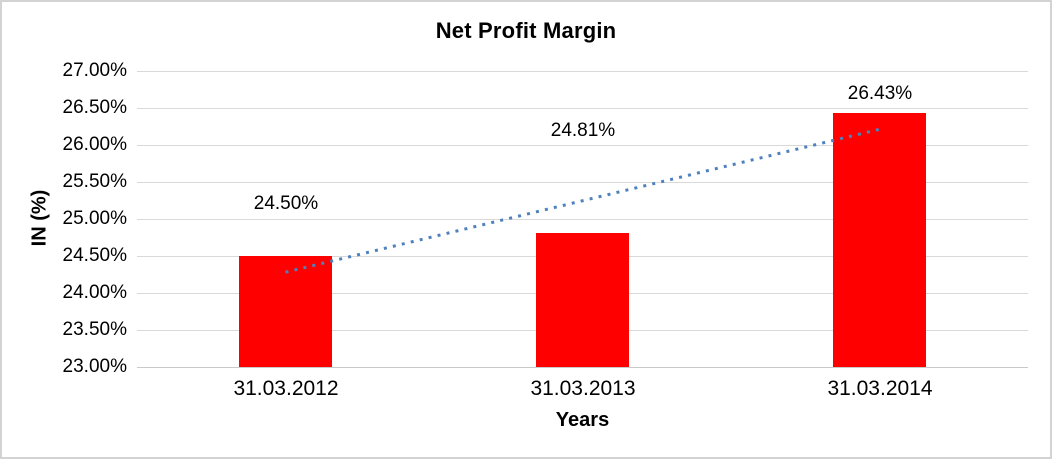 Image resolution: width=1052 pixels, height=459 pixels. Describe the element at coordinates (94, 70) in the screenshot. I see `y-tick-label: 27.00%` at that location.